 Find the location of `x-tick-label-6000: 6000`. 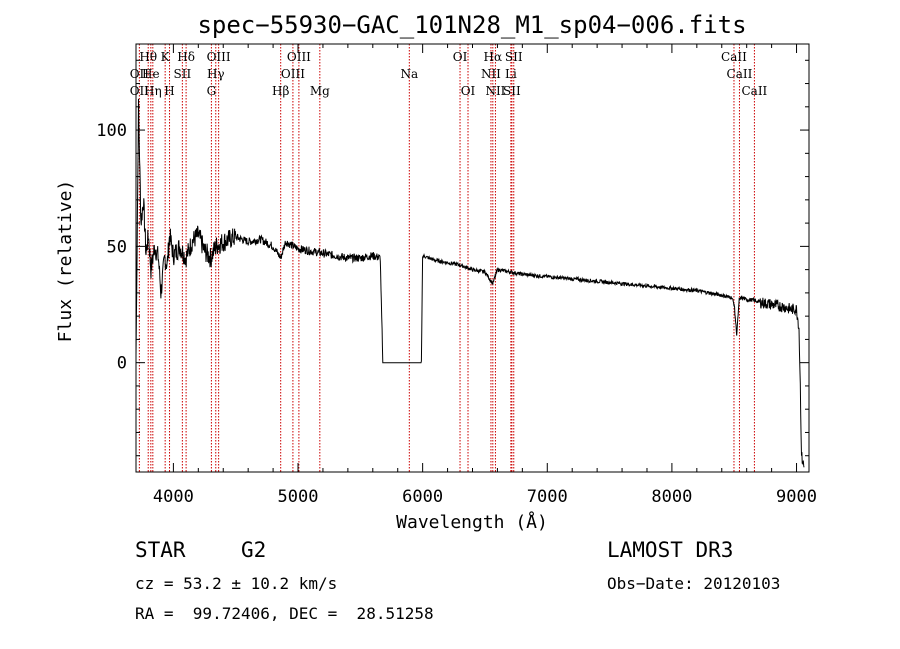

x-tick-label-6000: 6000 is located at coordinates (422, 497).